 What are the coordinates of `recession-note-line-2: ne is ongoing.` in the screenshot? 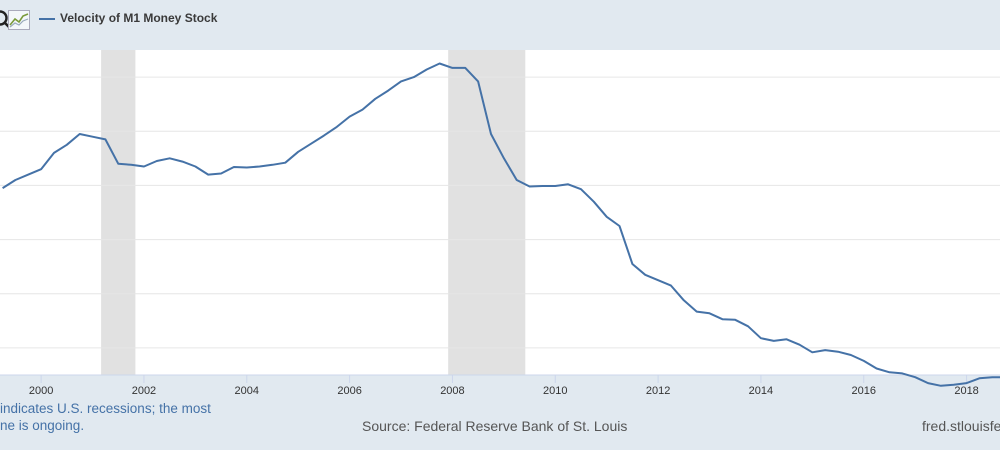 It's located at (42, 425).